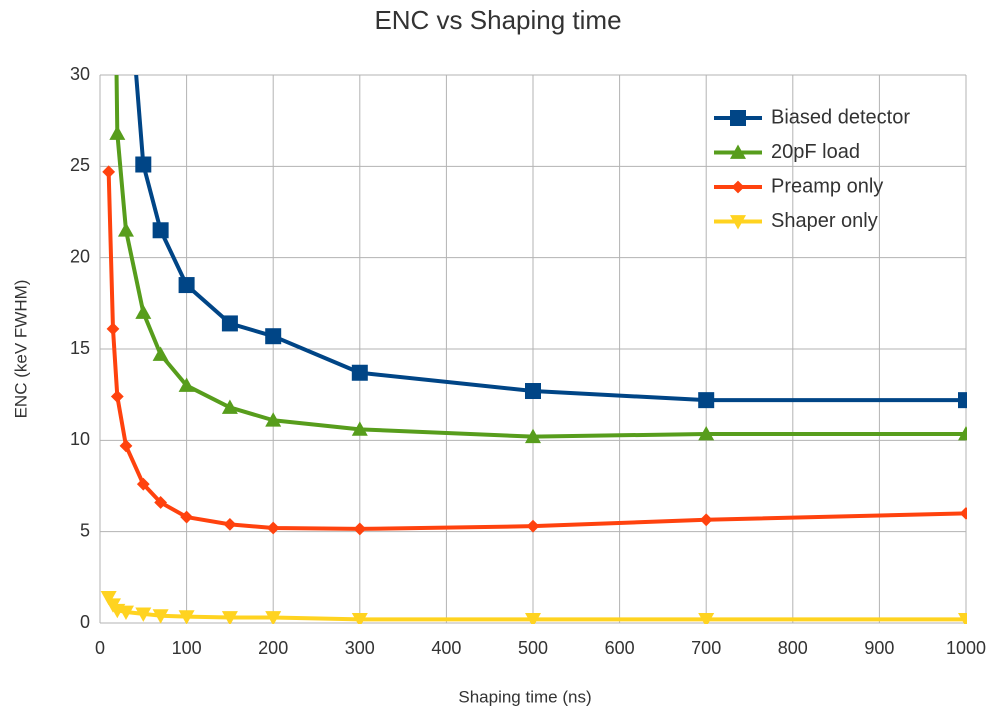  What do you see at coordinates (966, 648) in the screenshot?
I see `x-tick-label: 1000` at bounding box center [966, 648].